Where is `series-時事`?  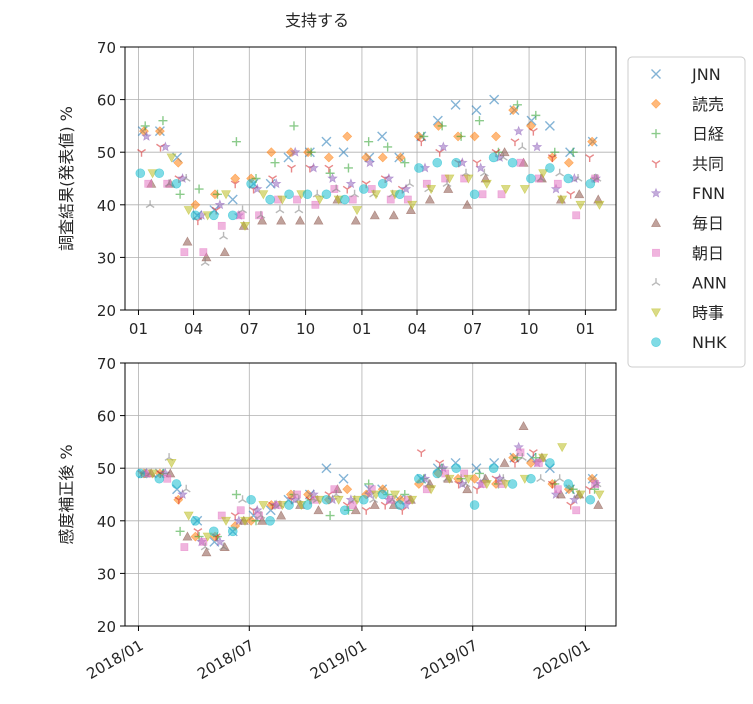 series-時事 is located at coordinates (376, 192).